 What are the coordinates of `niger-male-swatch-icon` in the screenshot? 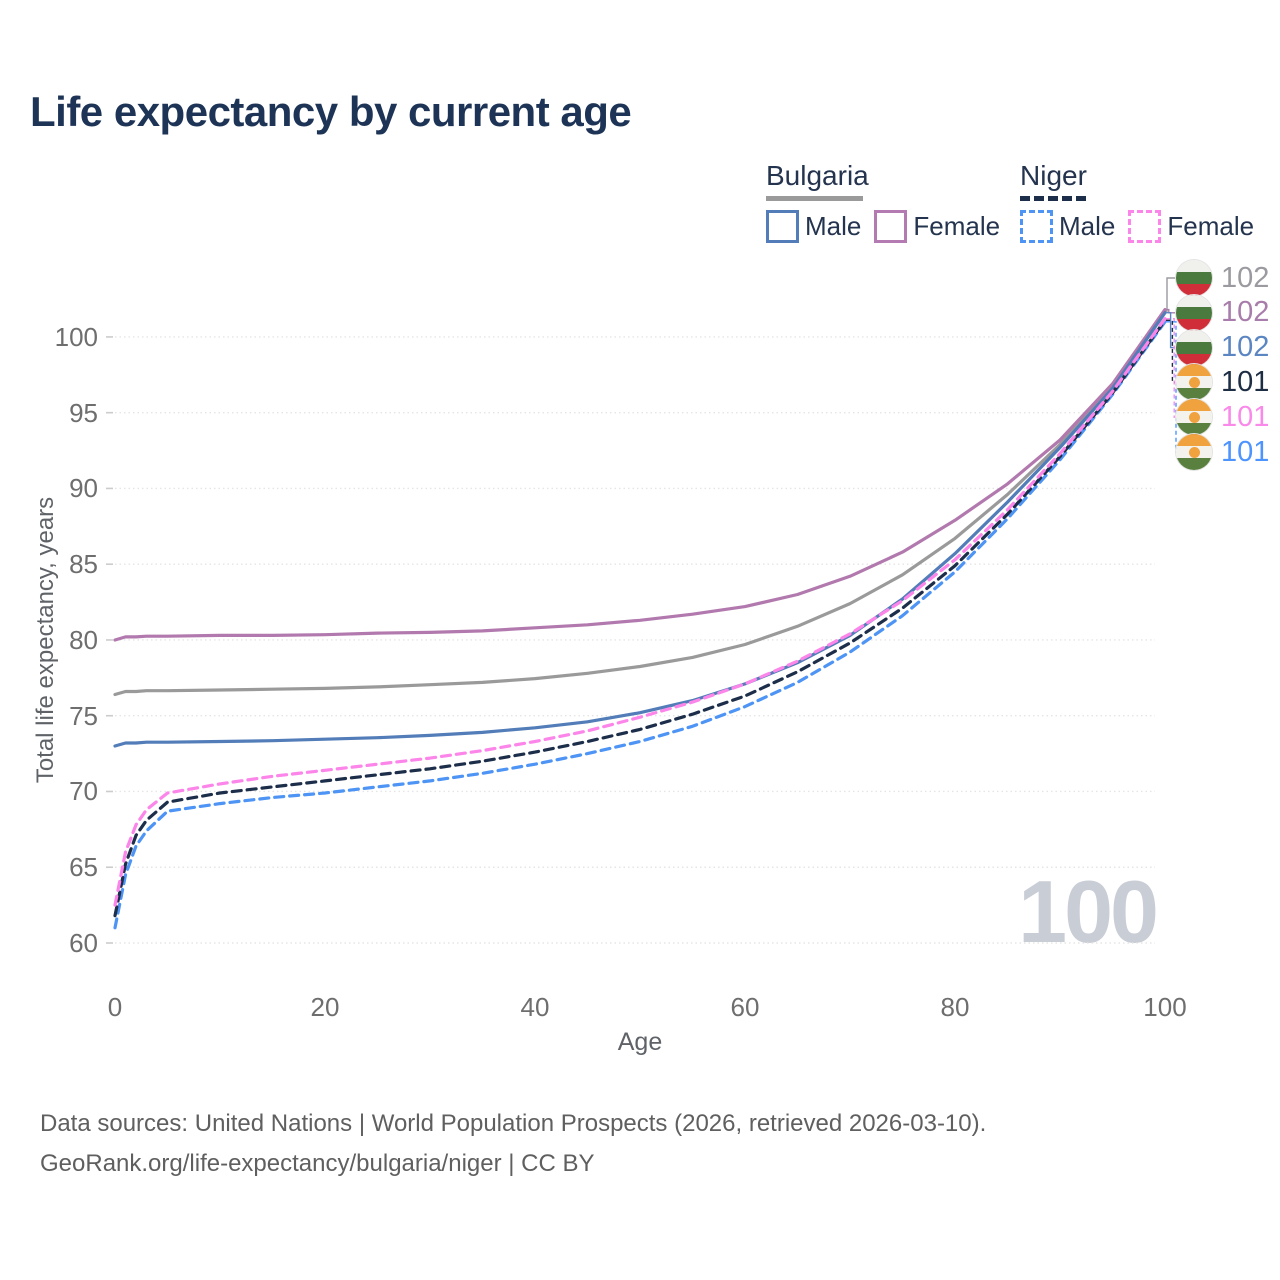 It's located at (1036, 226).